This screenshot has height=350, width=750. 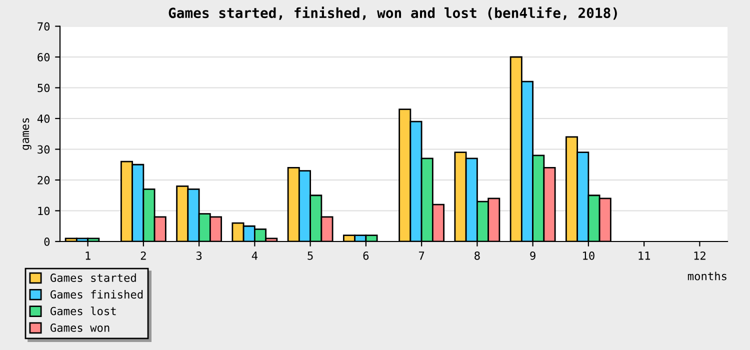 What do you see at coordinates (310, 256) in the screenshot?
I see `x-tick-label: 5` at bounding box center [310, 256].